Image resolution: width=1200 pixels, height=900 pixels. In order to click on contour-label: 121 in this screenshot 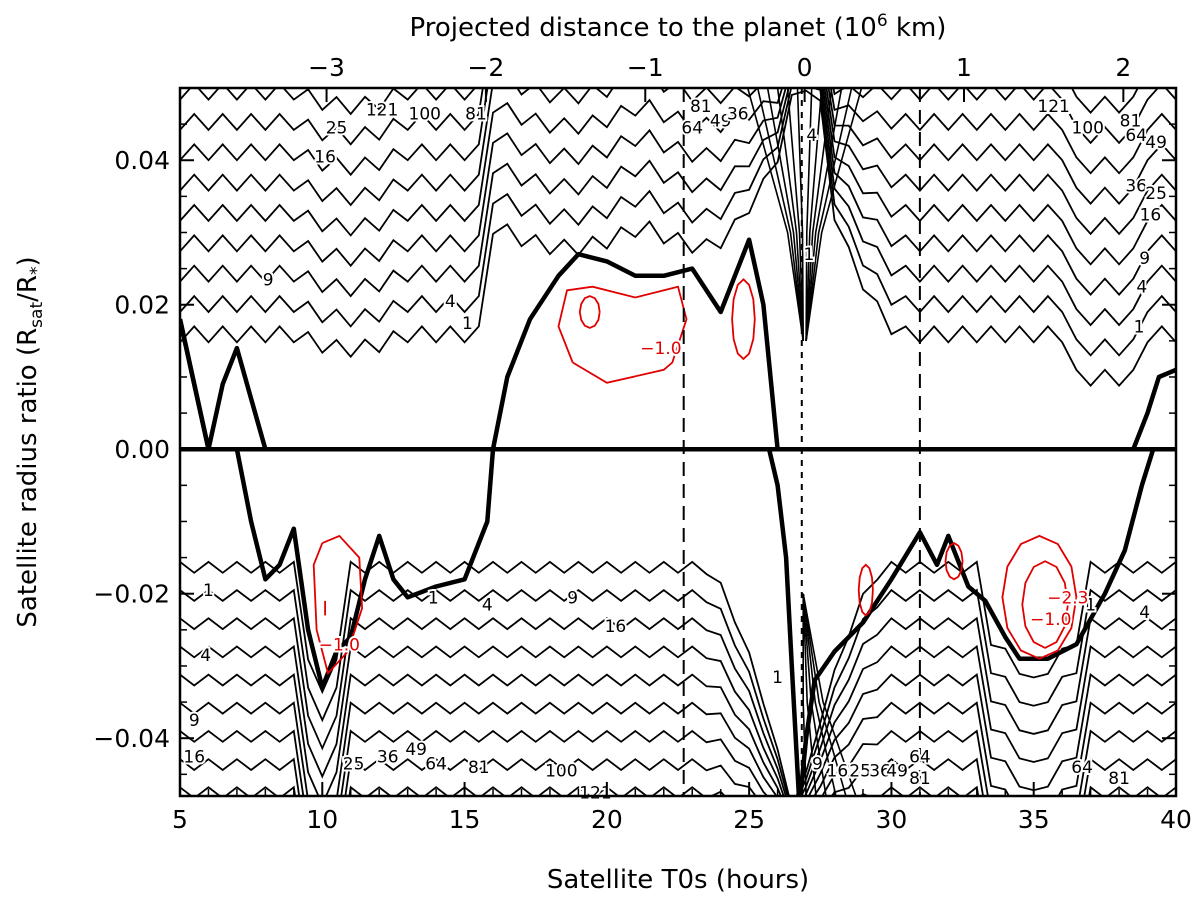, I will do `click(1053, 107)`.